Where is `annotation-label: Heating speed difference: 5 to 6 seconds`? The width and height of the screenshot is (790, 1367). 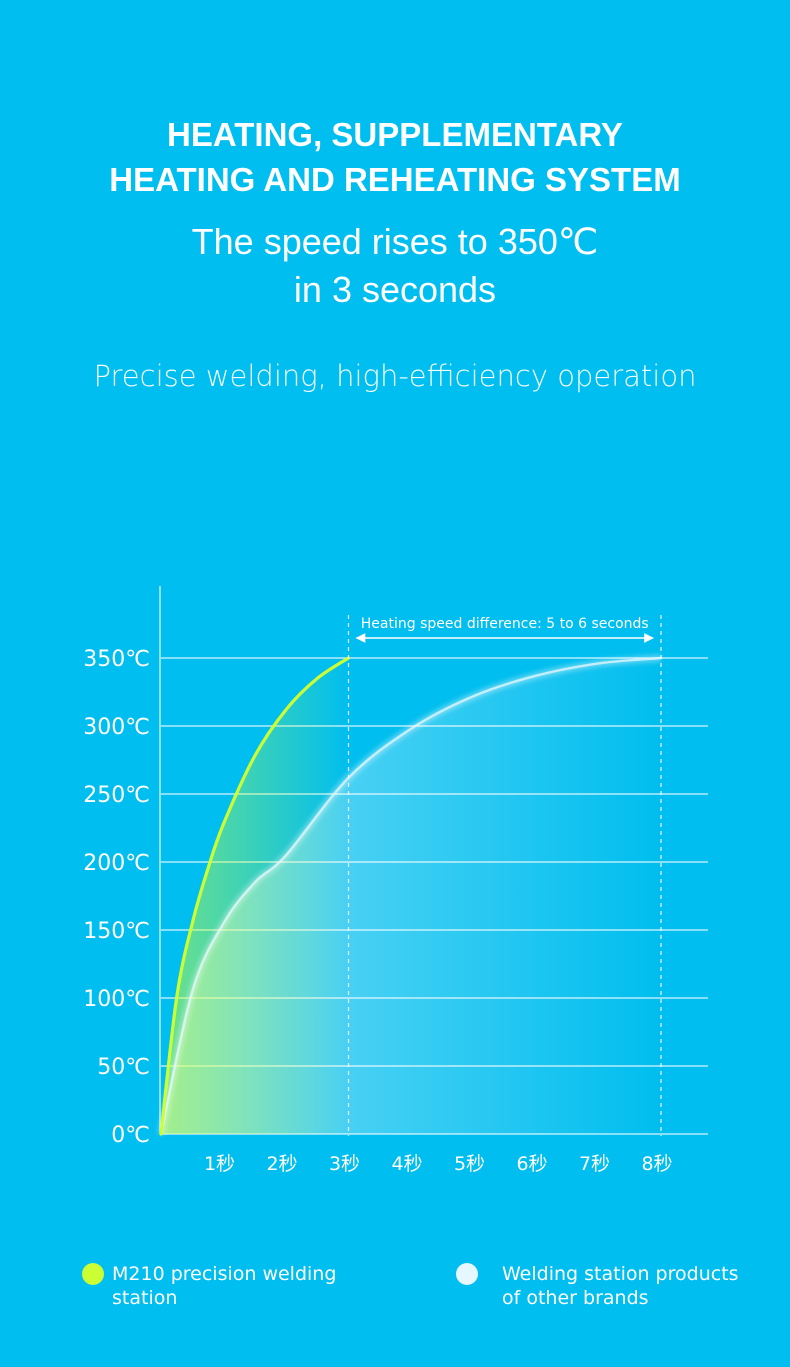 annotation-label: Heating speed difference: 5 to 6 seconds is located at coordinates (505, 624).